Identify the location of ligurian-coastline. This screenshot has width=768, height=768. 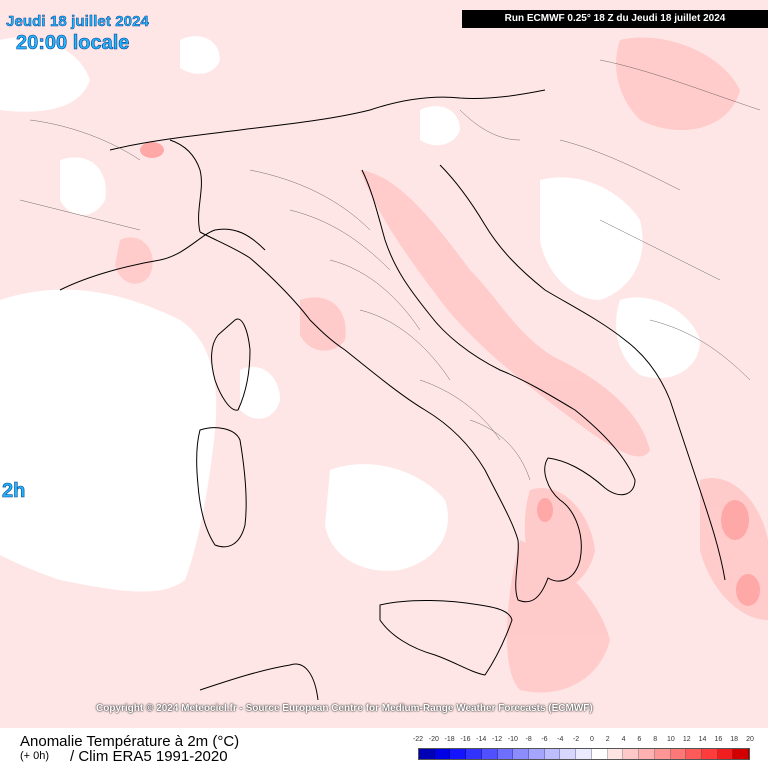
(162, 259).